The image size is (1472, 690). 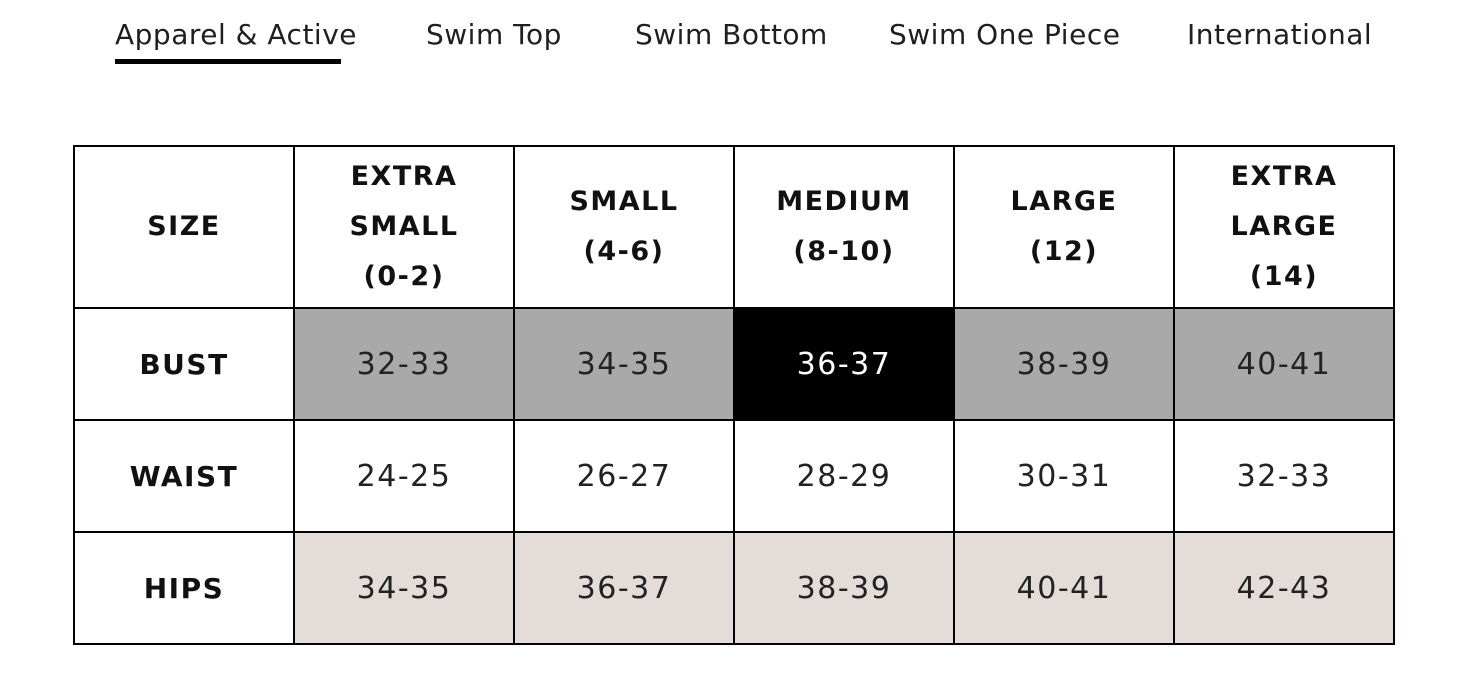 I want to click on size-header: SIZE, so click(x=184, y=227).